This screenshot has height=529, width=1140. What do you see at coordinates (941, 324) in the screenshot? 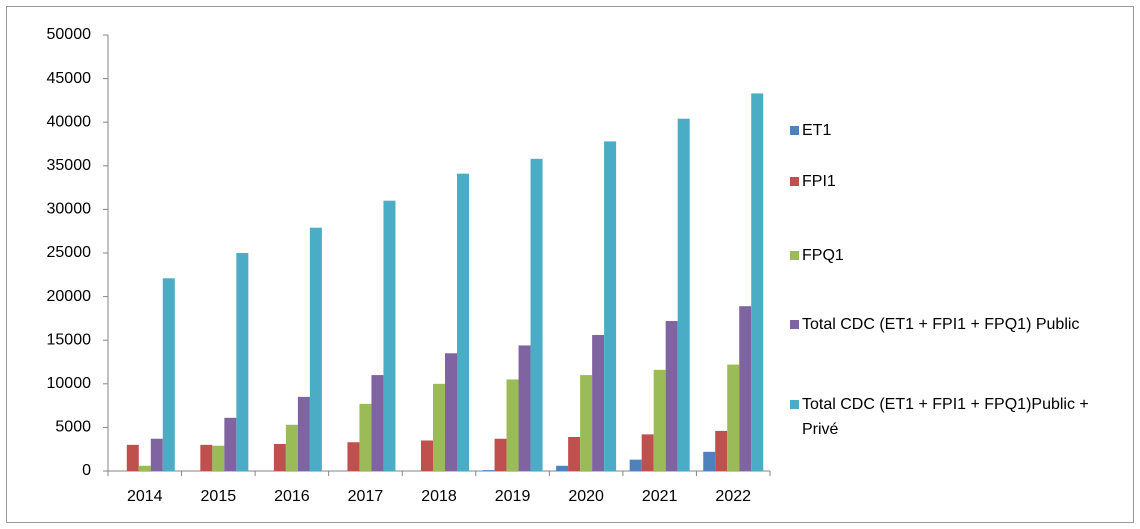
I see `legend-label: Total CDC (ET1 + FPI1 + FPQ1) Public` at bounding box center [941, 324].